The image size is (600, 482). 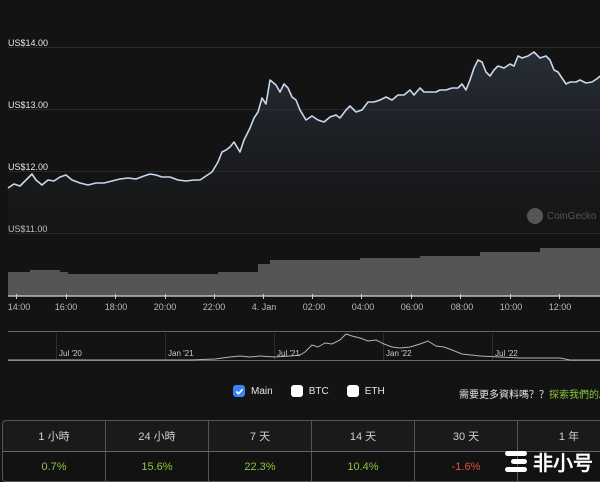 I want to click on api-promo: 需要更多資料嗎？？探索我們的A, so click(x=529, y=393).